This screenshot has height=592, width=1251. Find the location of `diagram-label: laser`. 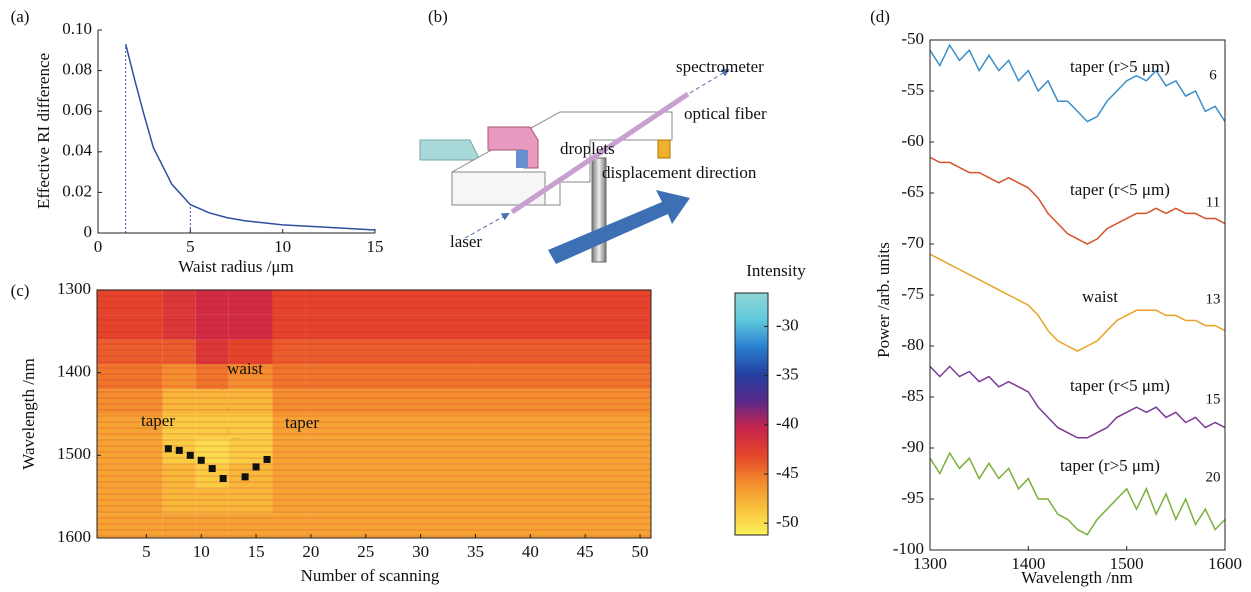

diagram-label: laser is located at coordinates (466, 241).